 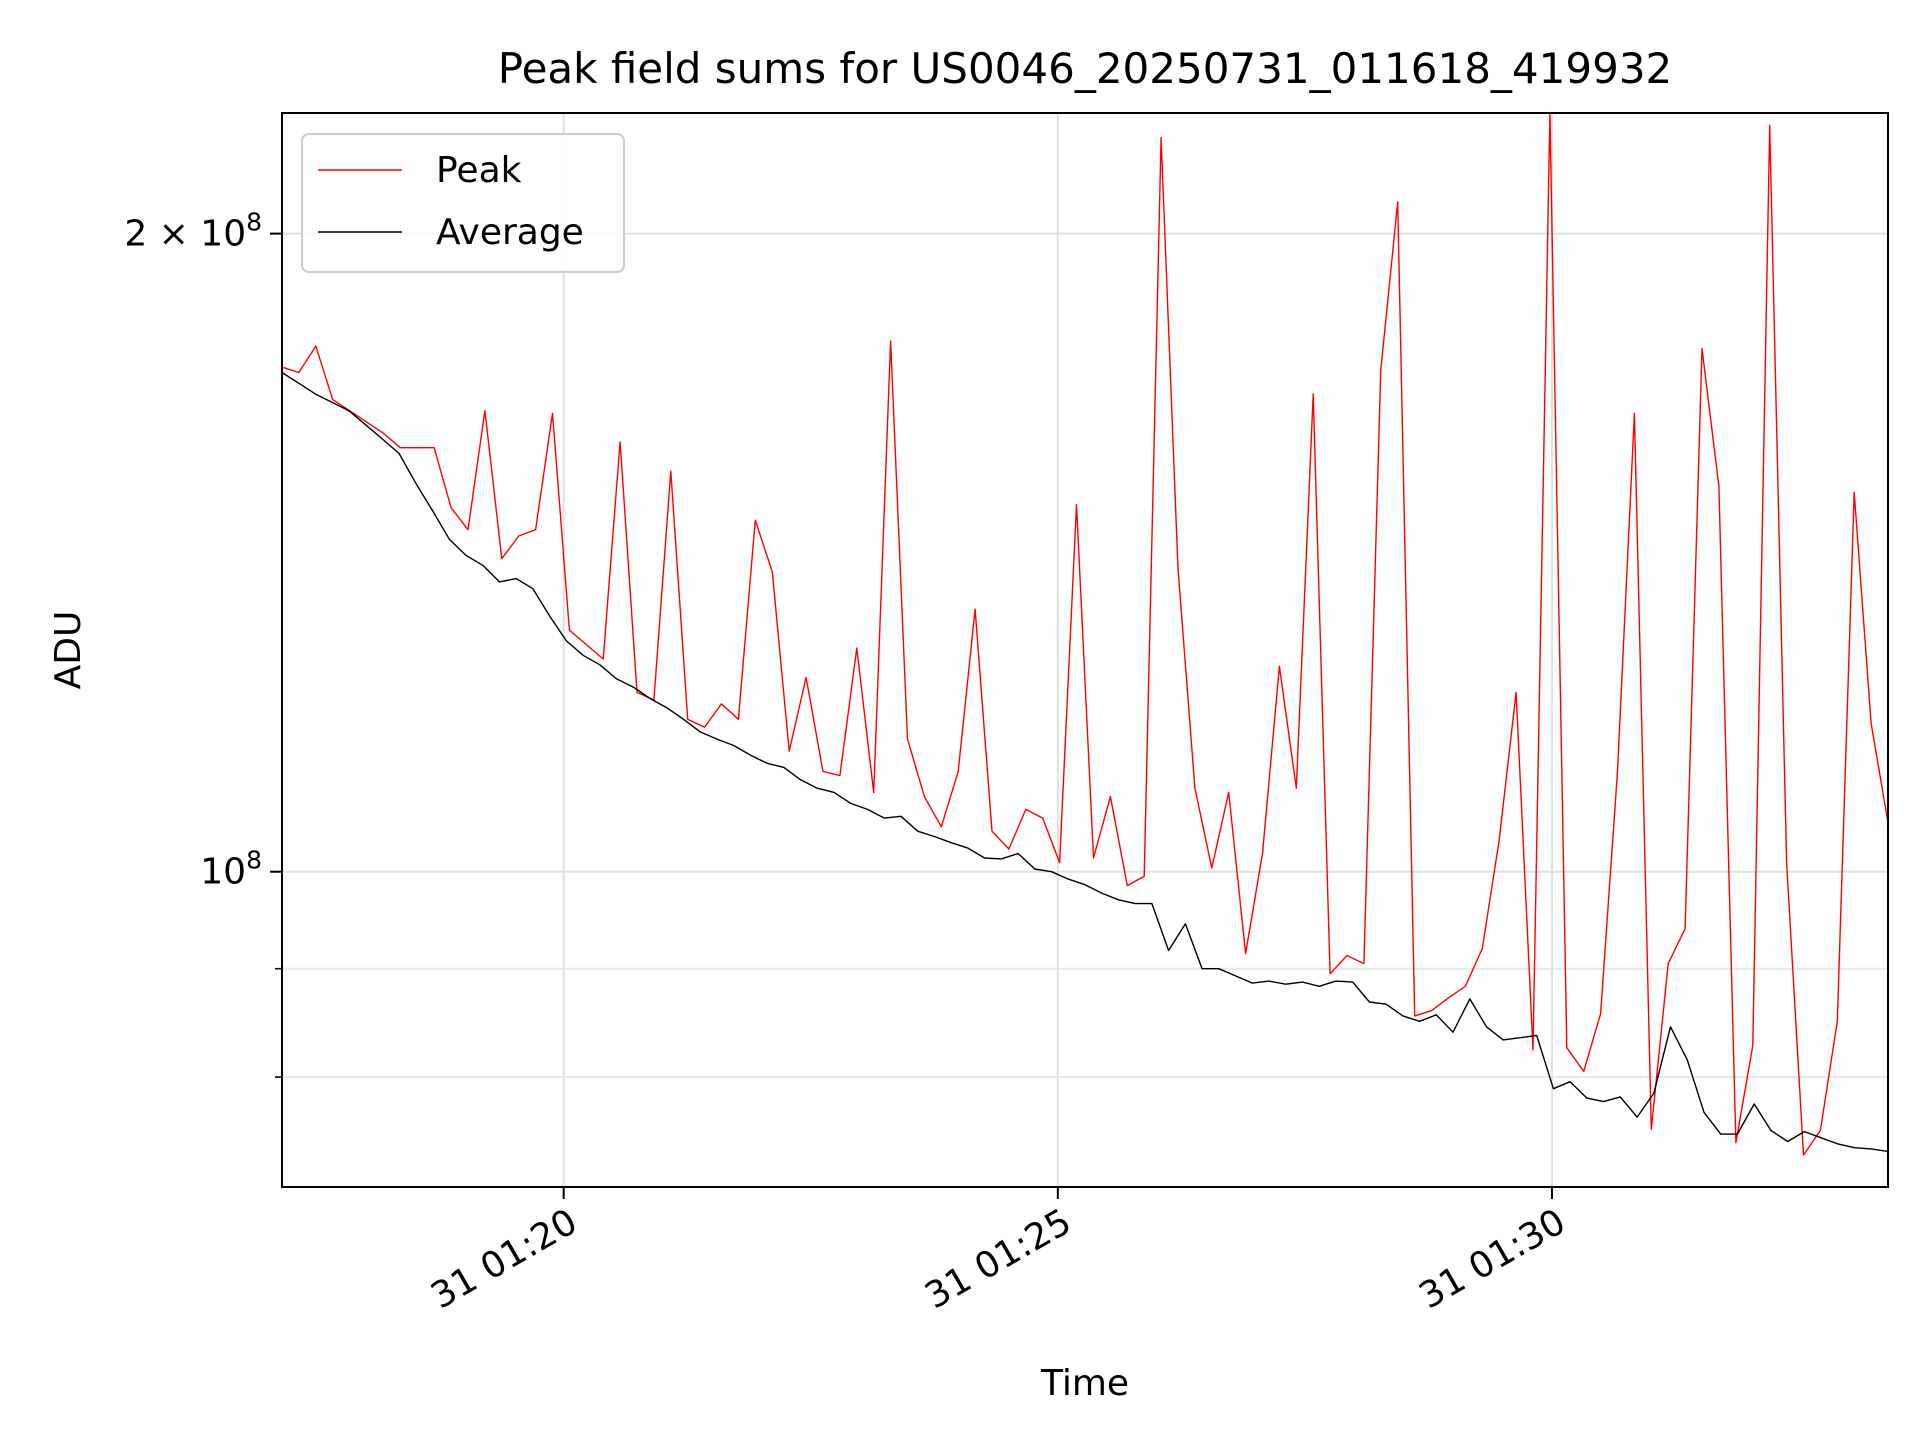 I want to click on y-tick-label: 108, so click(x=231, y=869).